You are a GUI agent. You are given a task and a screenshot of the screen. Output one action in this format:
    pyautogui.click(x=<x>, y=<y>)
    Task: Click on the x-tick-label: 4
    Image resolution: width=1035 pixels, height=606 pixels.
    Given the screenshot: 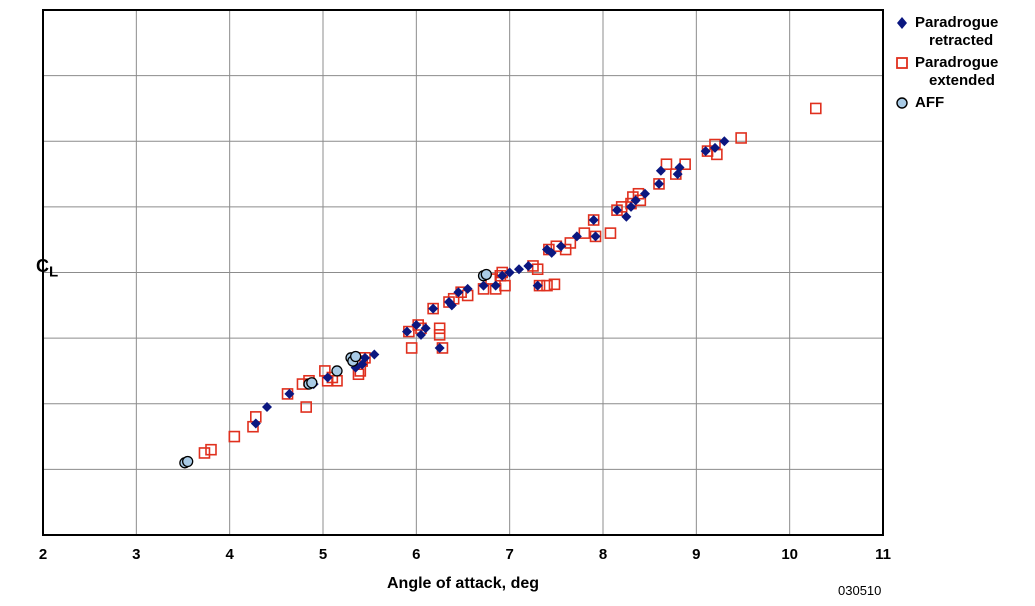 What is the action you would take?
    pyautogui.click(x=229, y=554)
    